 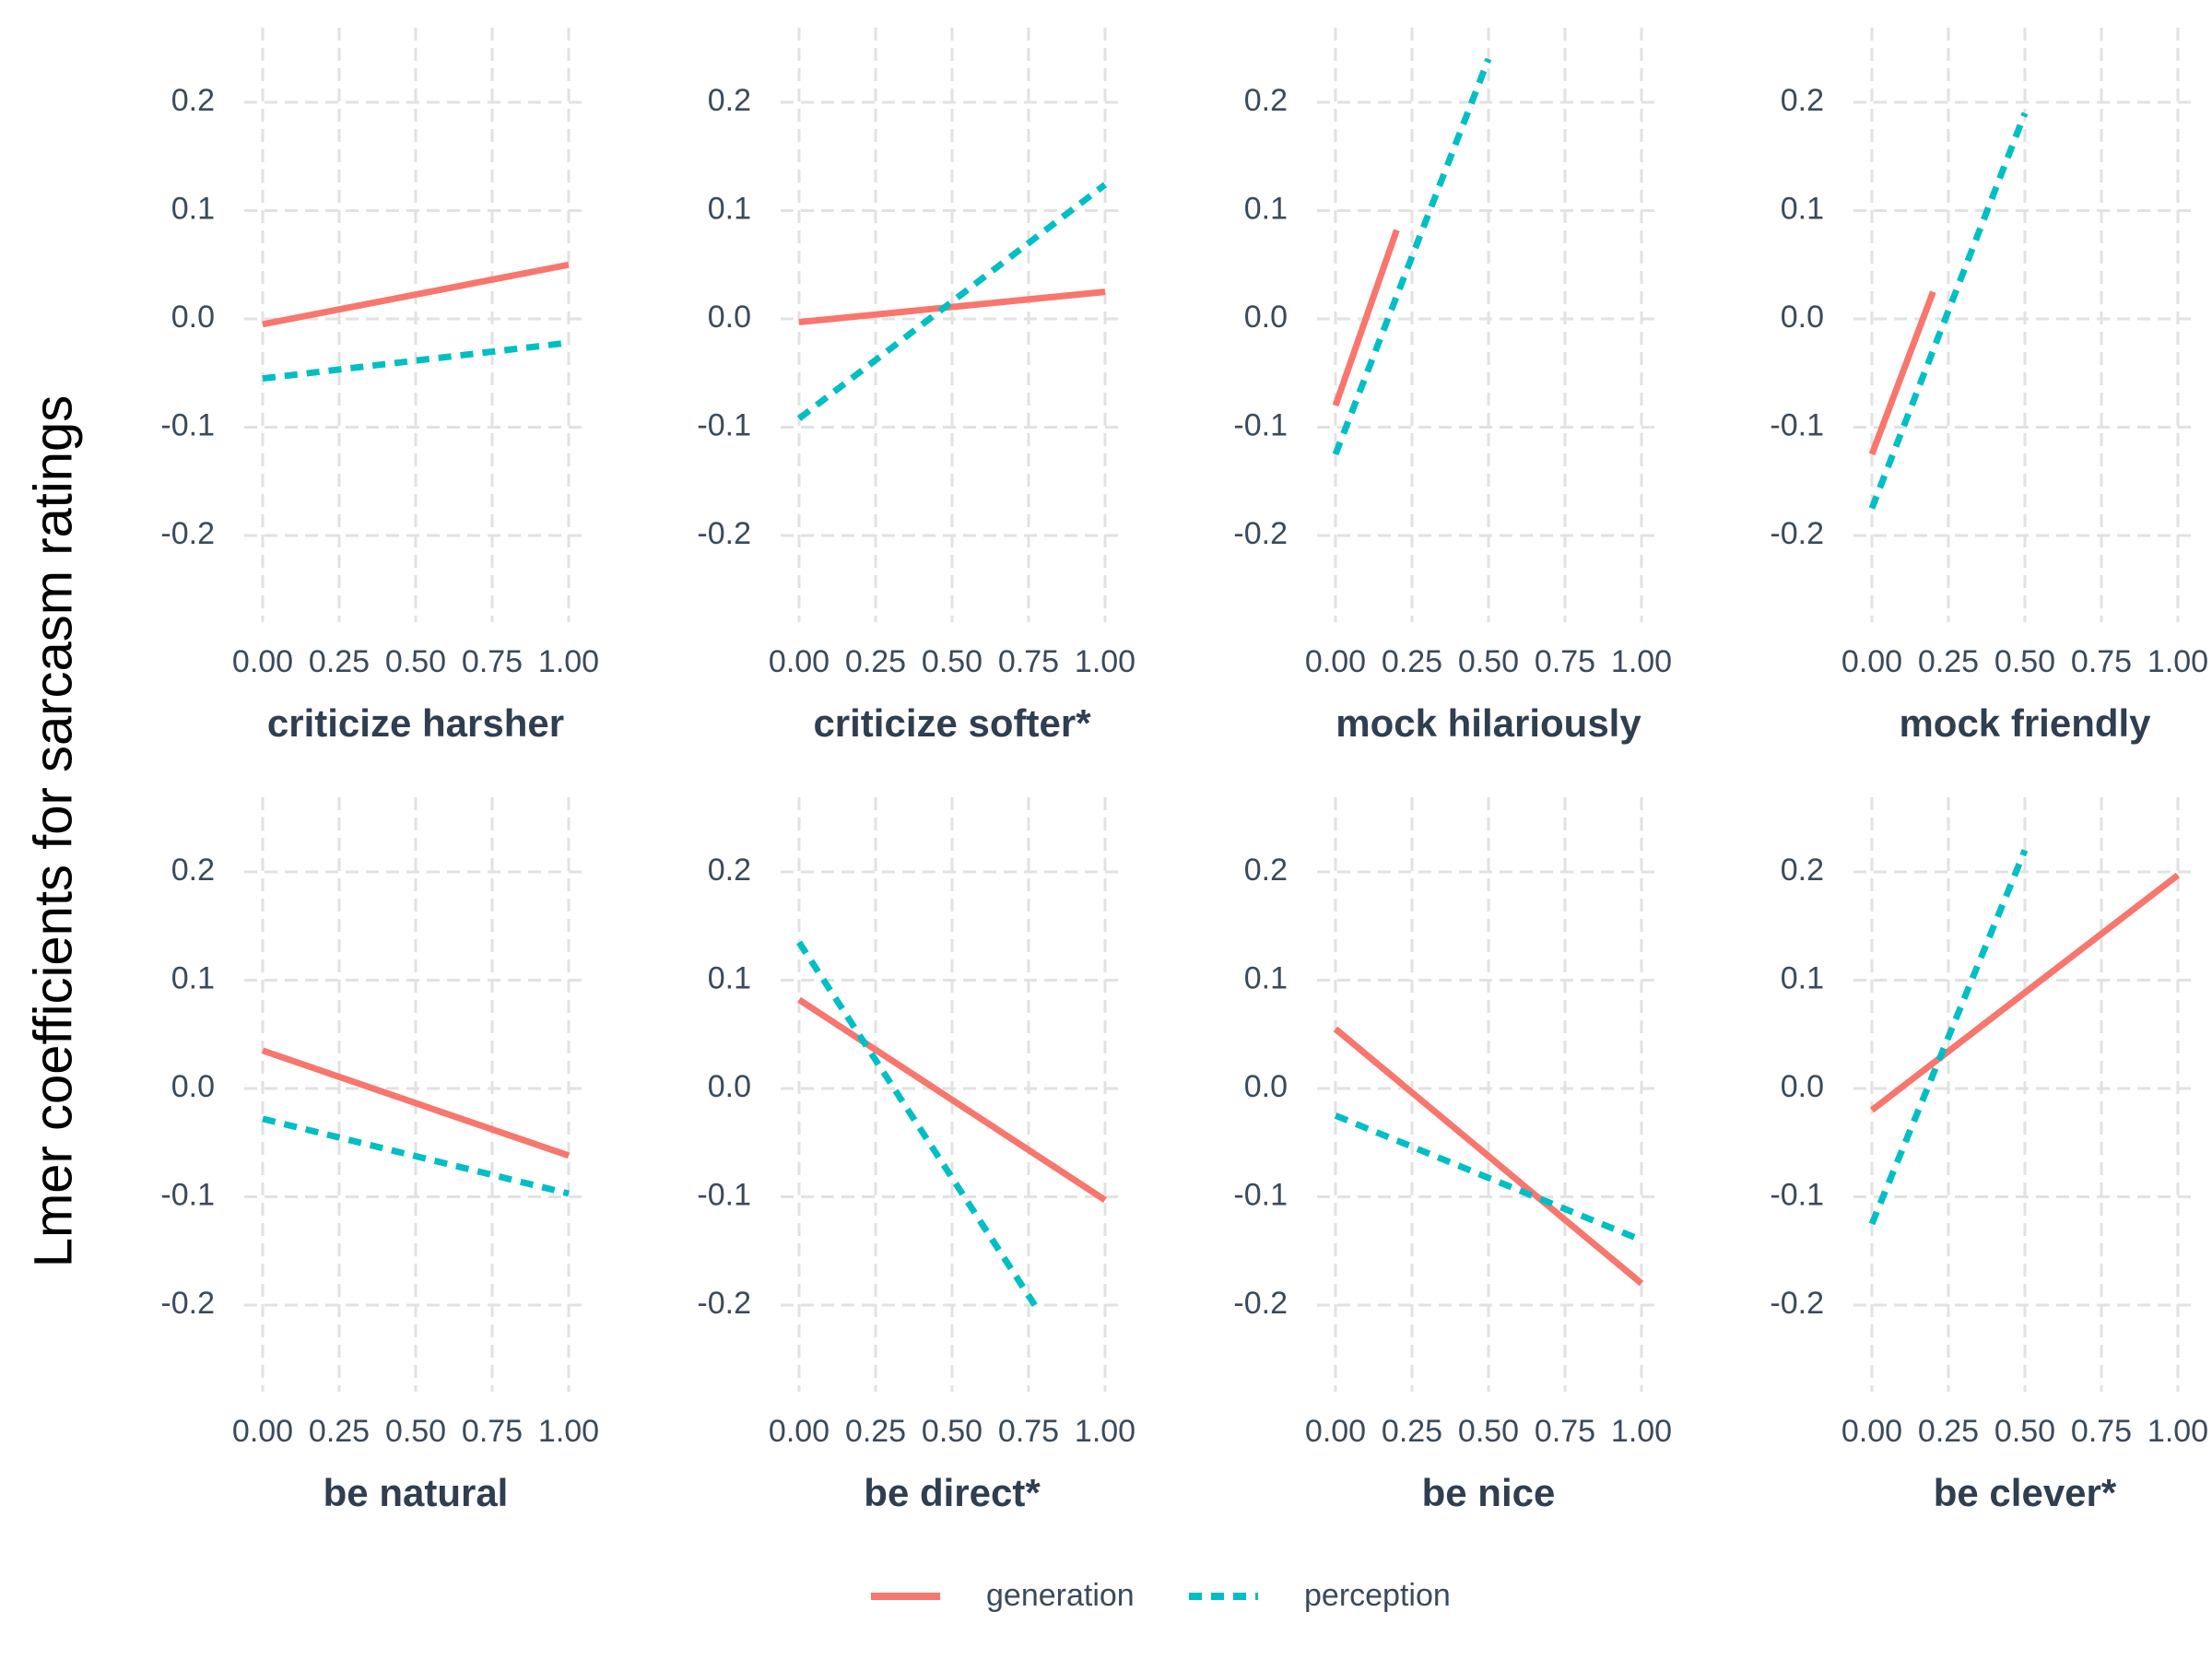 I want to click on panel-title: mock friendly, so click(x=2025, y=723).